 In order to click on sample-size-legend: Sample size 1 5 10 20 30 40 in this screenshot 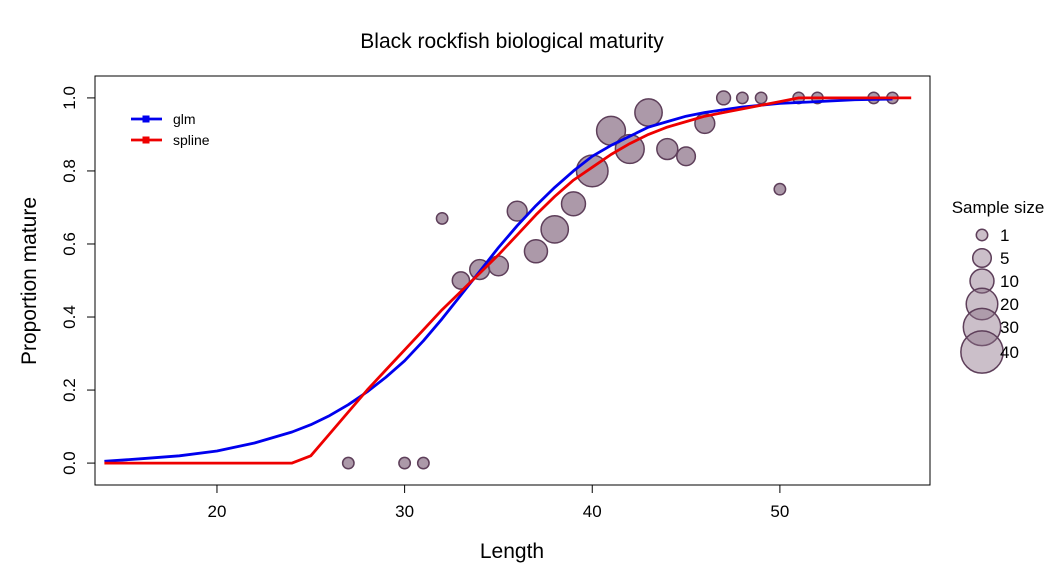, I will do `click(998, 286)`.